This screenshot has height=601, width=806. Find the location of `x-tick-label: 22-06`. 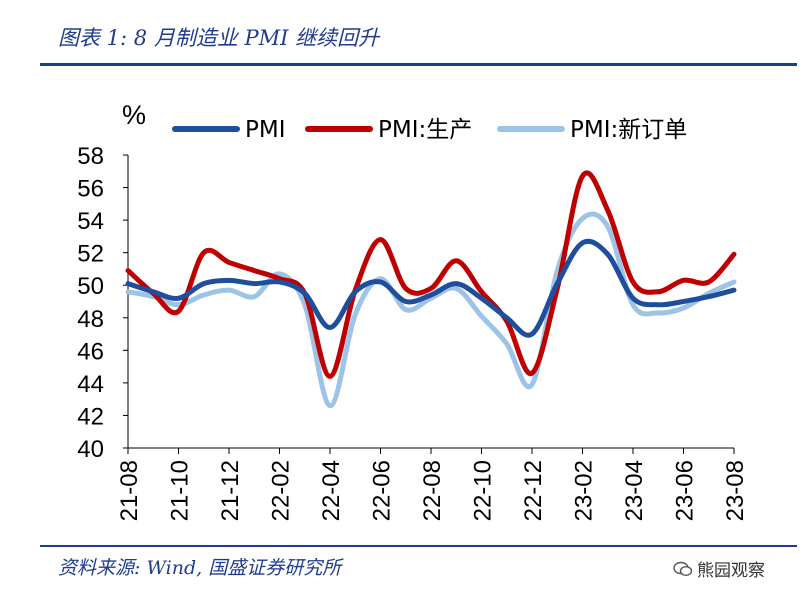

x-tick-label: 22-06 is located at coordinates (382, 490).